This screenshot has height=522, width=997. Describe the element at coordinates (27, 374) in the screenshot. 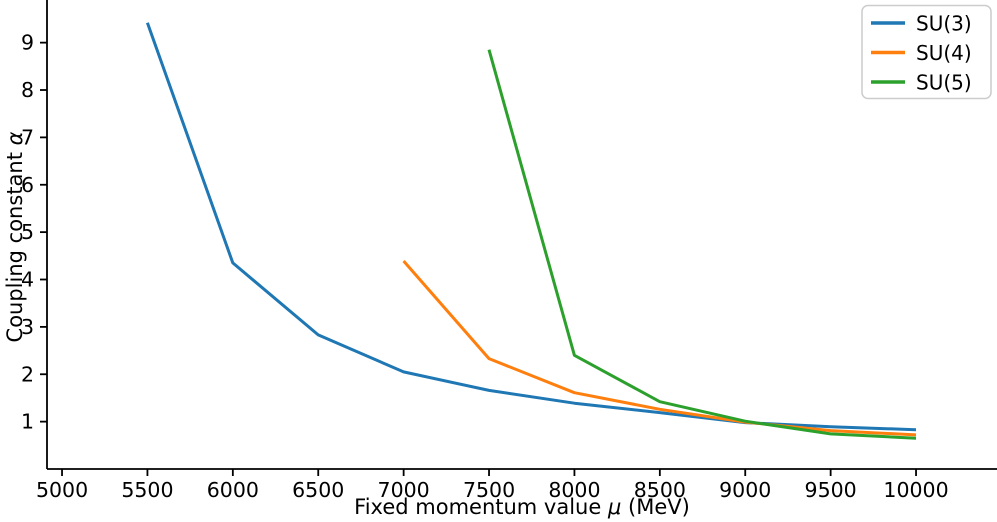

I see `y-tick-label: 2` at that location.